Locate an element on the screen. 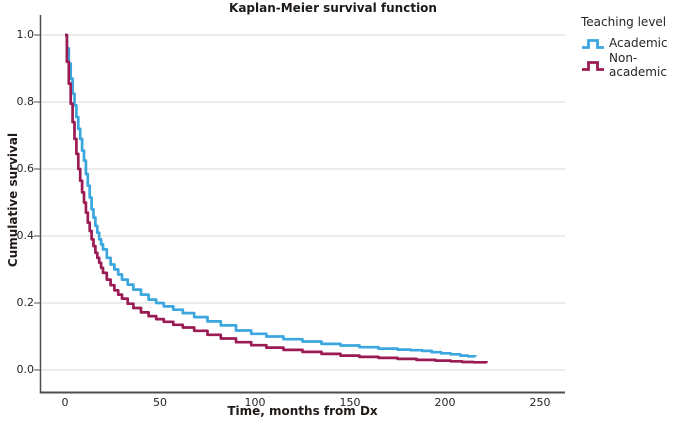  legend-item-label: Academic is located at coordinates (638, 43).